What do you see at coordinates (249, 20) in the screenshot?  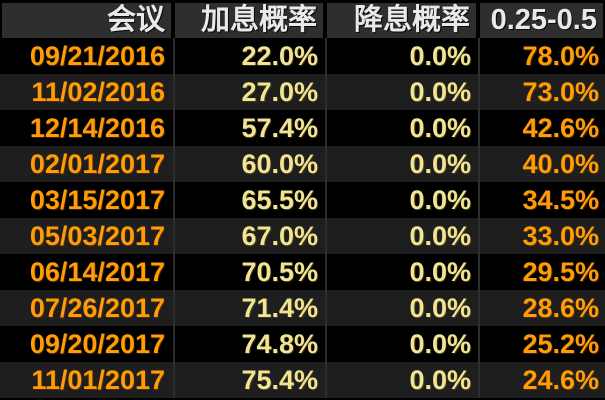 I see `column-header-hike: 加息概率` at bounding box center [249, 20].